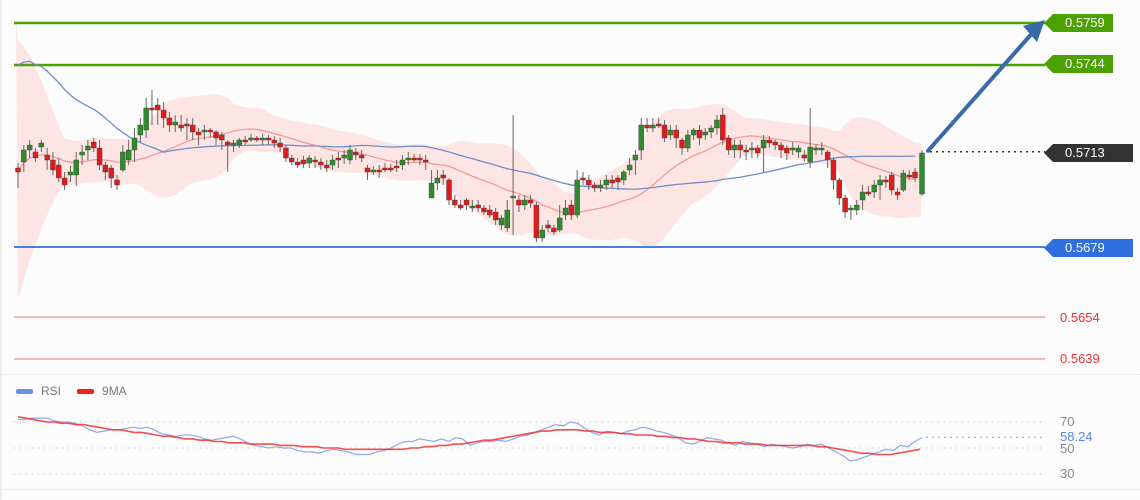 This screenshot has width=1140, height=500. I want to click on support-1-label: 0.5654, so click(1080, 317).